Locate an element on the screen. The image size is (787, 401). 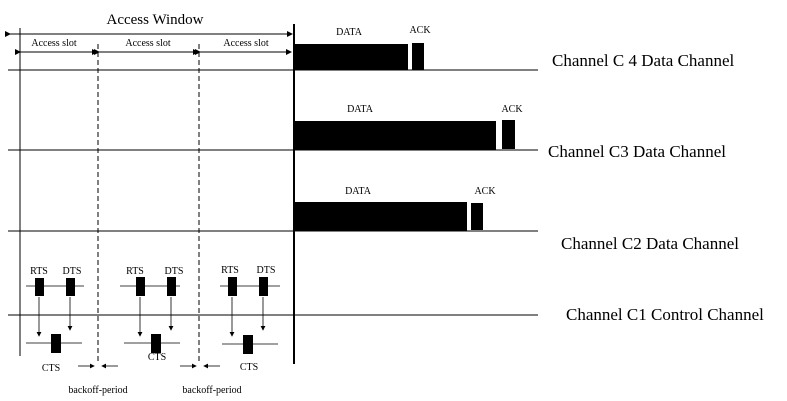
rts-label-3: RTS is located at coordinates (230, 270).